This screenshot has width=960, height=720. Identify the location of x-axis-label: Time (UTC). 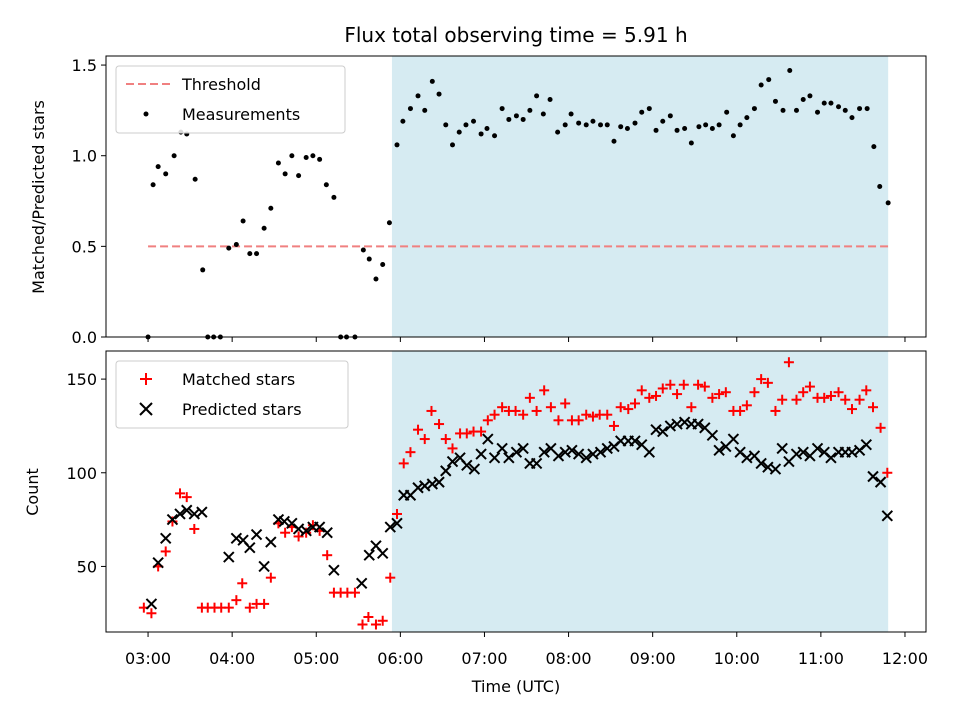
(515, 686).